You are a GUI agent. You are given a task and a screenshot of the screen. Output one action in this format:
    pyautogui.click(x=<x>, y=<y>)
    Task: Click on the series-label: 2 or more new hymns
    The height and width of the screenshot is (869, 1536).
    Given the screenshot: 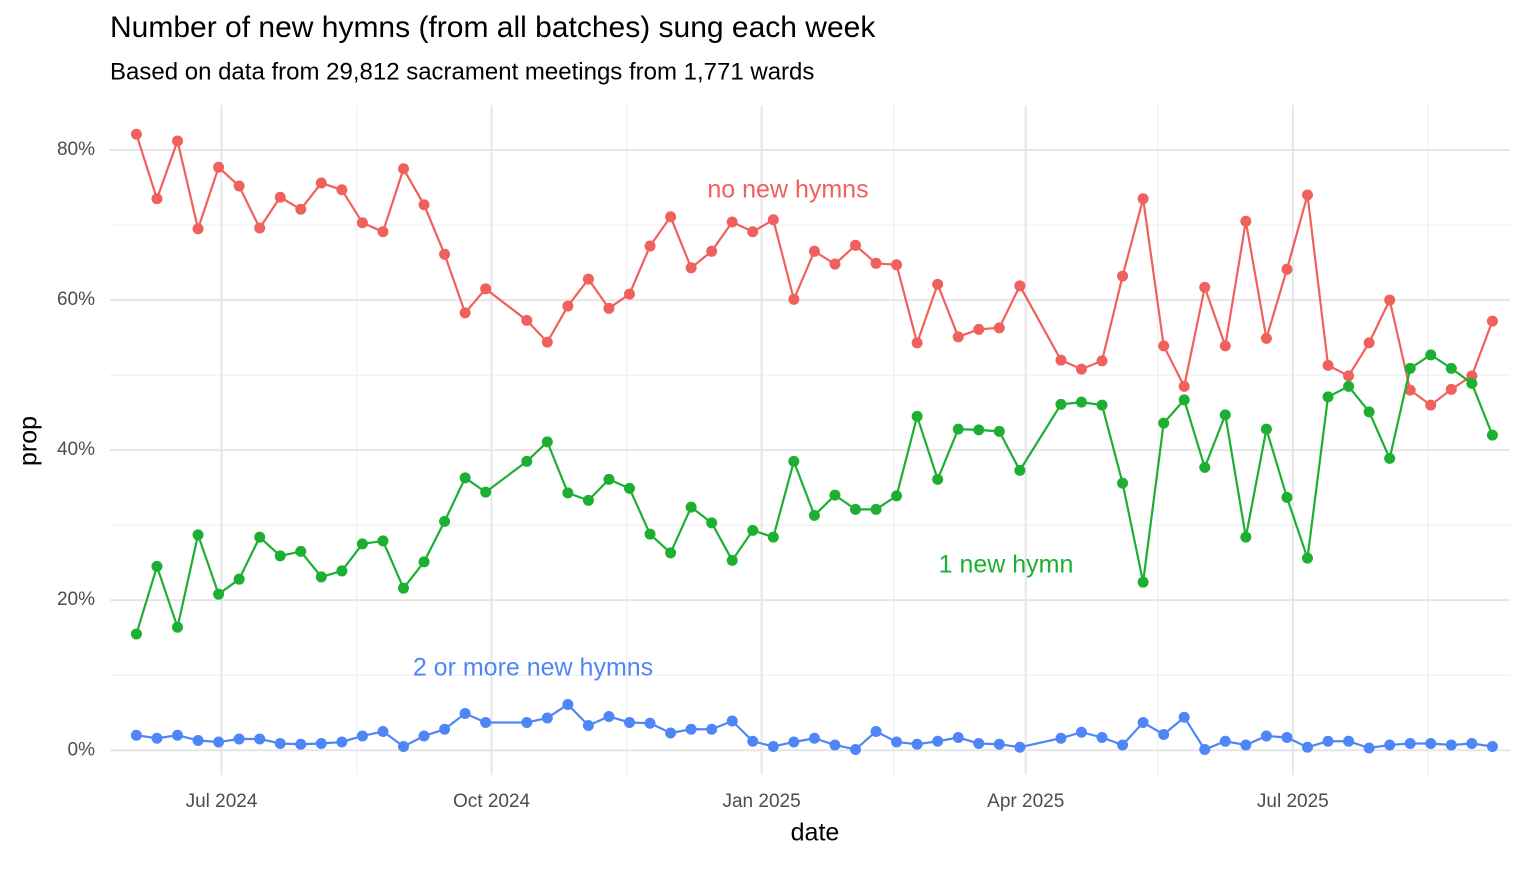 What is the action you would take?
    pyautogui.click(x=533, y=668)
    